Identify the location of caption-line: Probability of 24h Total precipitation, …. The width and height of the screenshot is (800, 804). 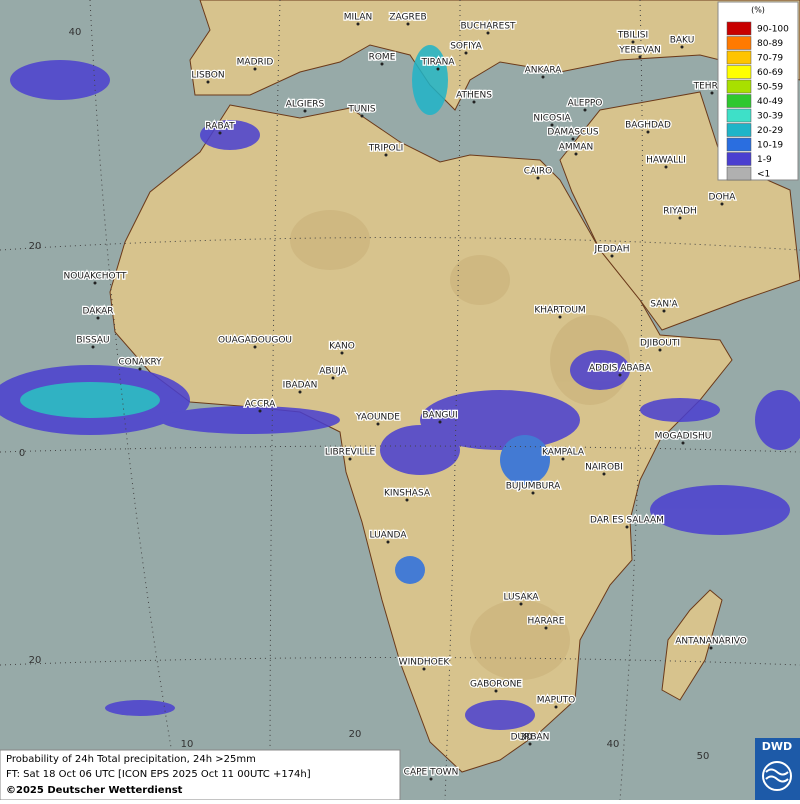
(131, 759).